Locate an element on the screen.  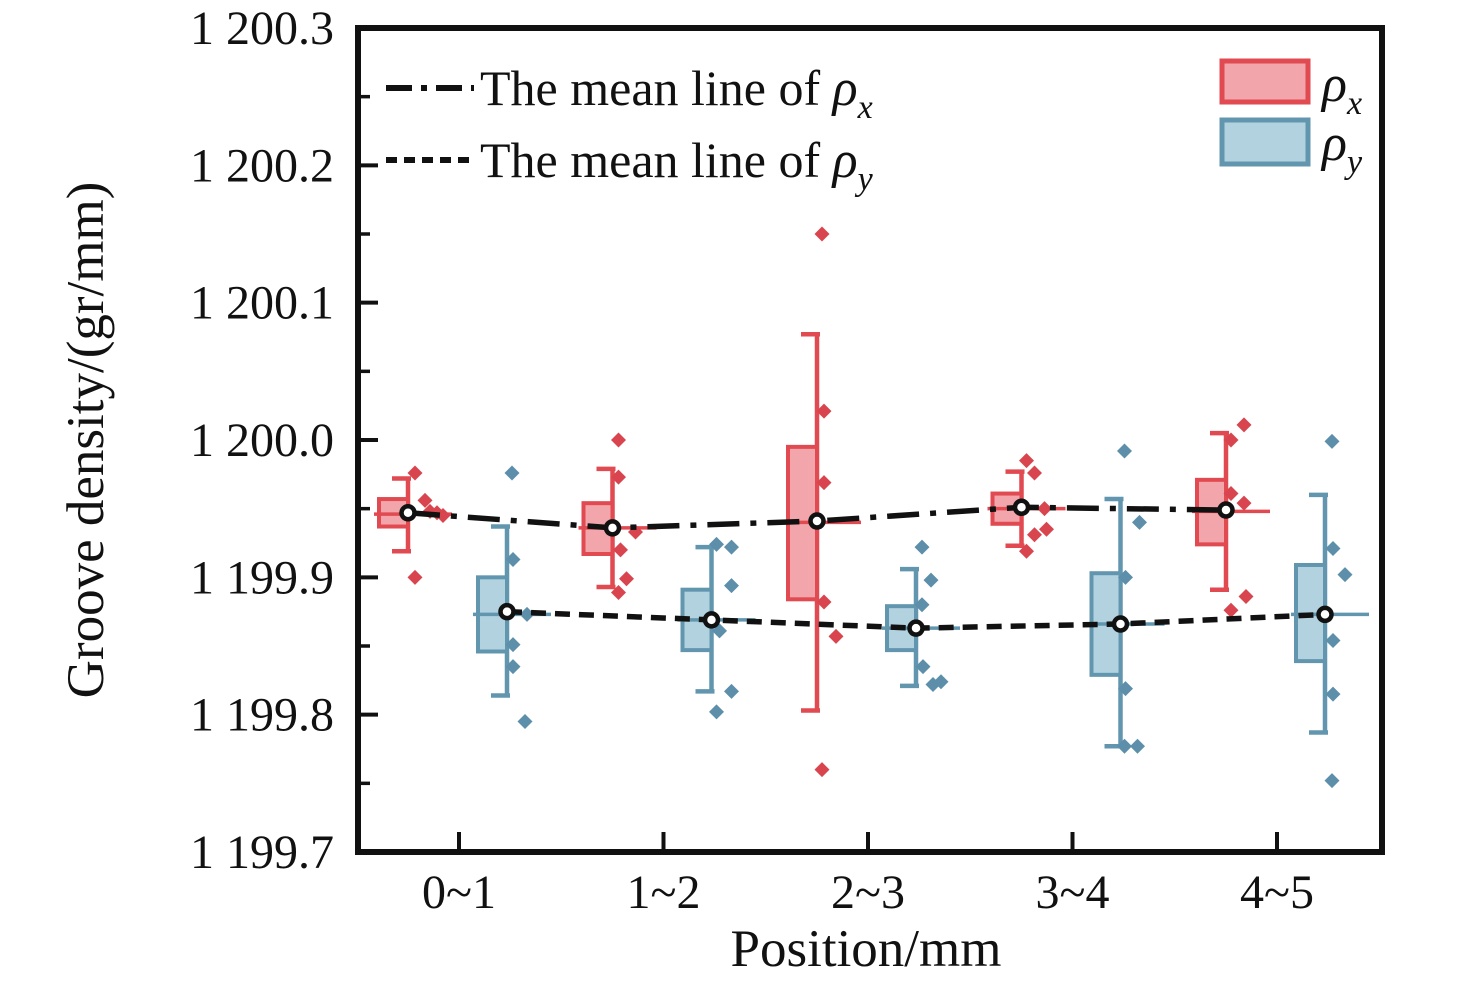
y-tick-label: 1 200.0 is located at coordinates (262, 440).